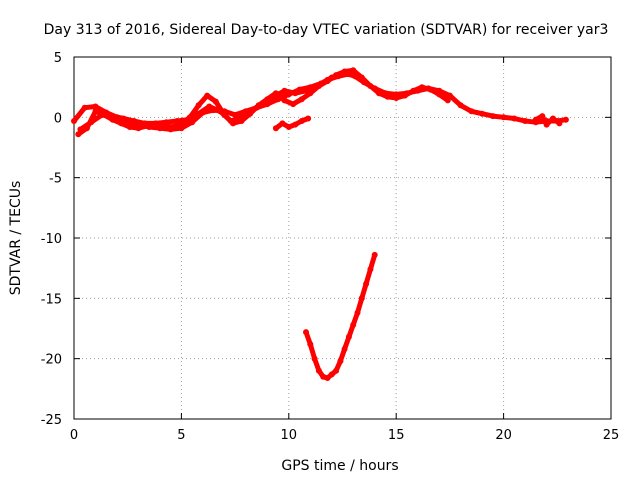  Describe the element at coordinates (58, 58) in the screenshot. I see `y-tick-label: 5` at that location.